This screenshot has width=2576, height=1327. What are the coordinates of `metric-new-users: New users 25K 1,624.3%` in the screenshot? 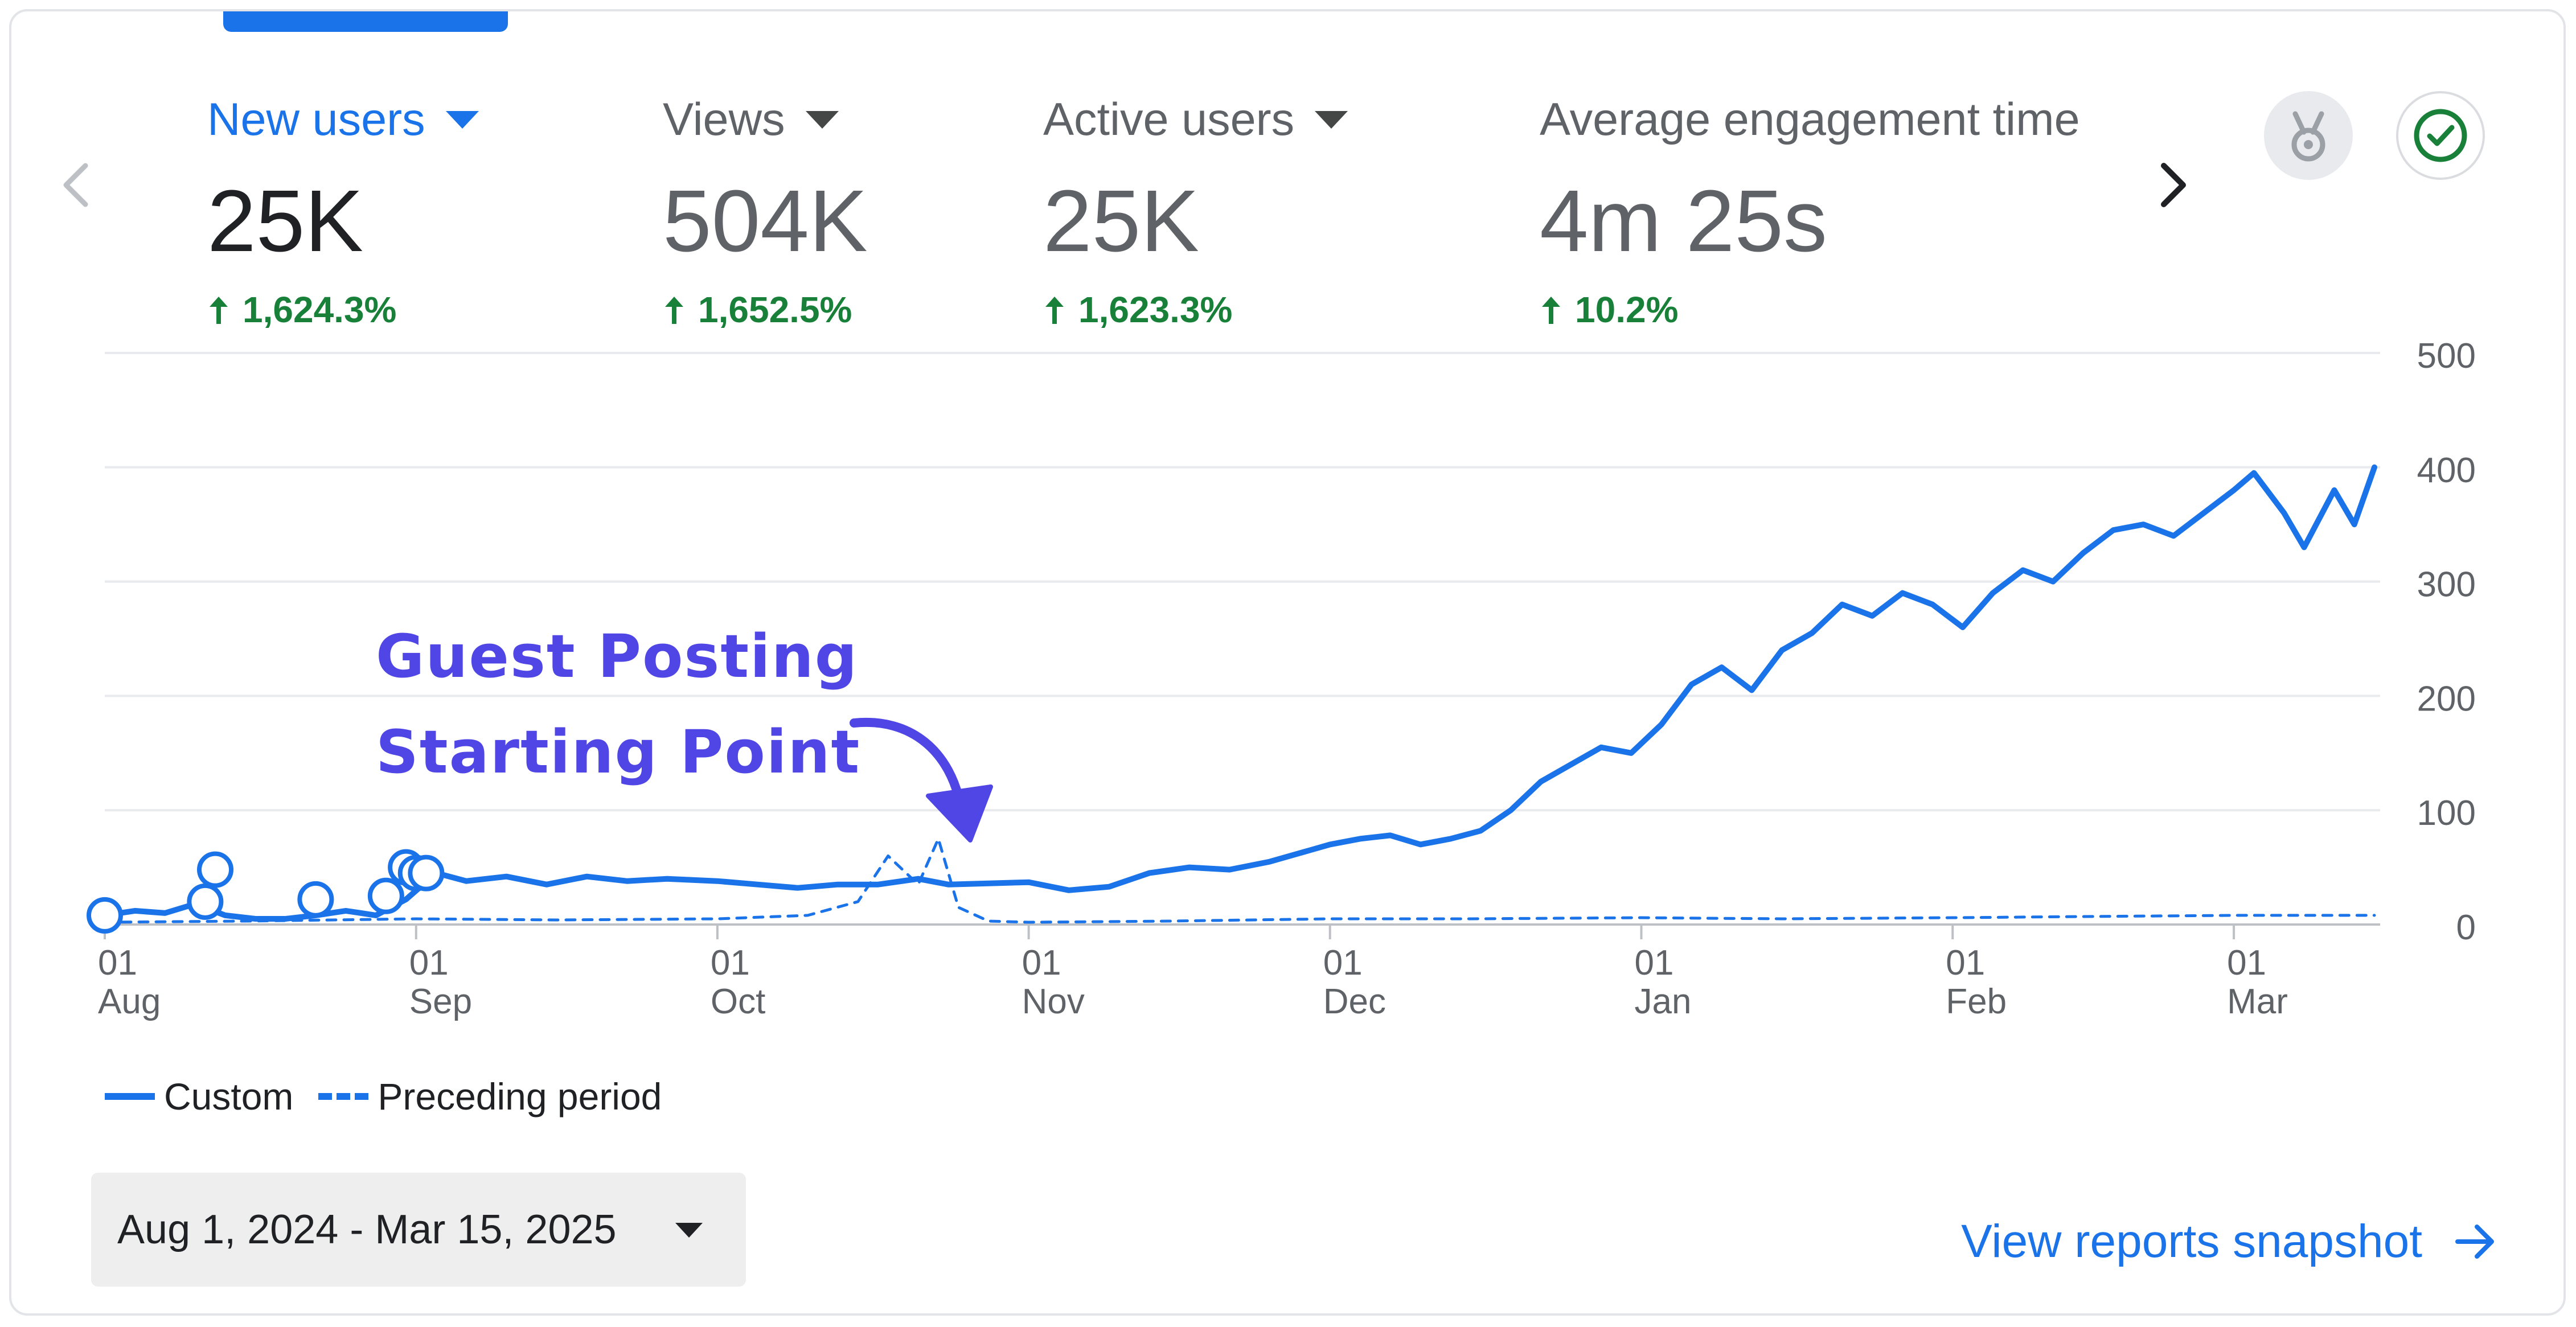 It's located at (343, 214).